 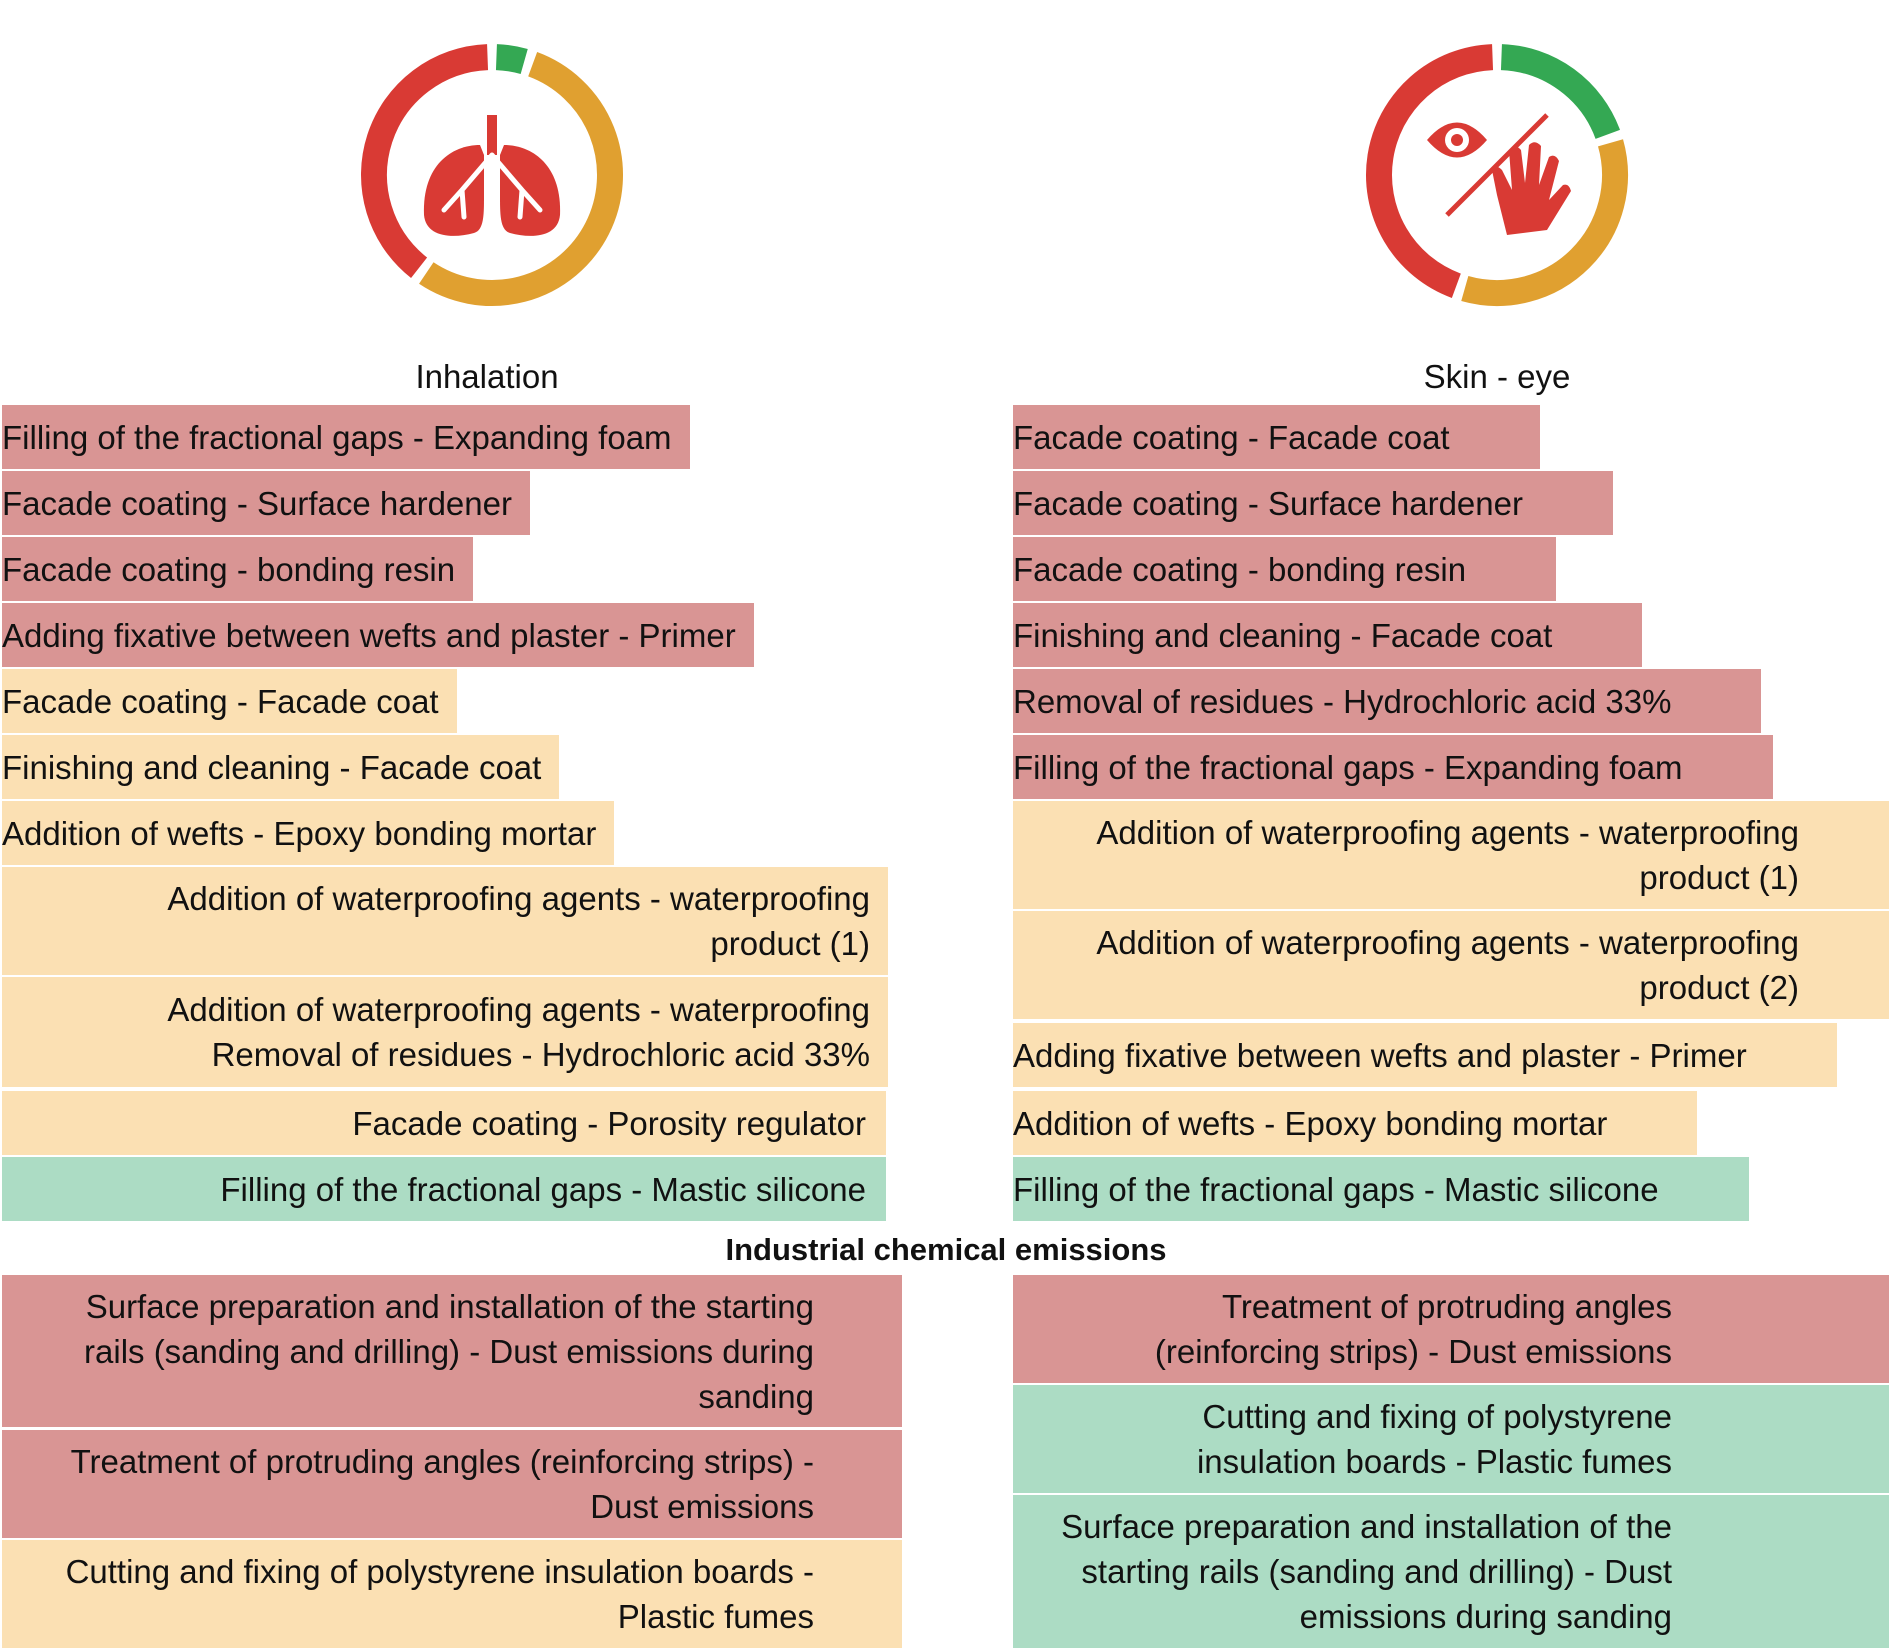 I want to click on lungs-icon, so click(x=492, y=175).